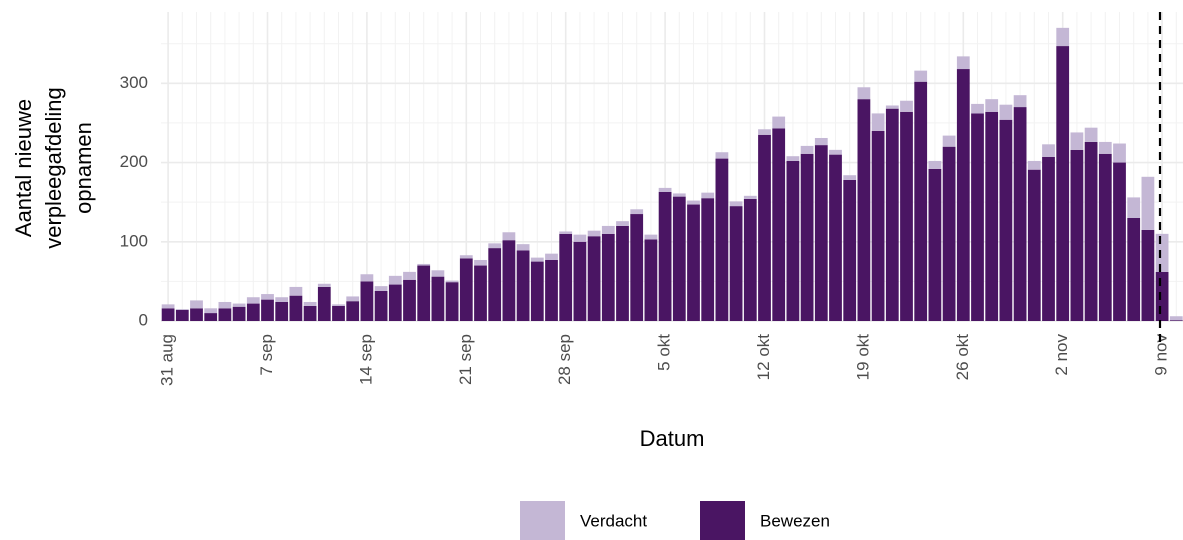 This screenshot has height=540, width=1183. What do you see at coordinates (542, 520) in the screenshot?
I see `legend-swatch` at bounding box center [542, 520].